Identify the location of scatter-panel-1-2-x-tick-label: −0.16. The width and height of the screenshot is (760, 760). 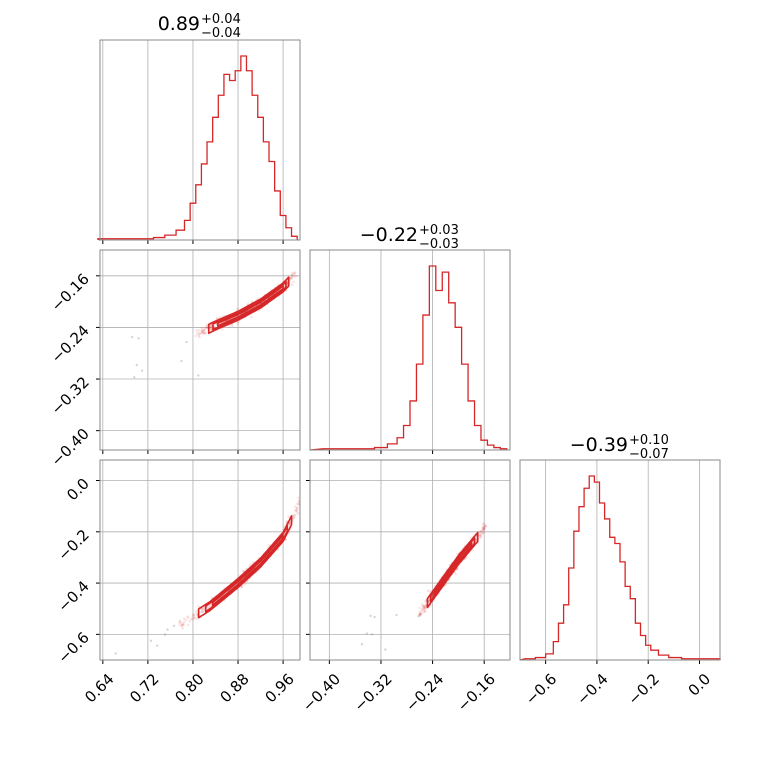
(476, 692).